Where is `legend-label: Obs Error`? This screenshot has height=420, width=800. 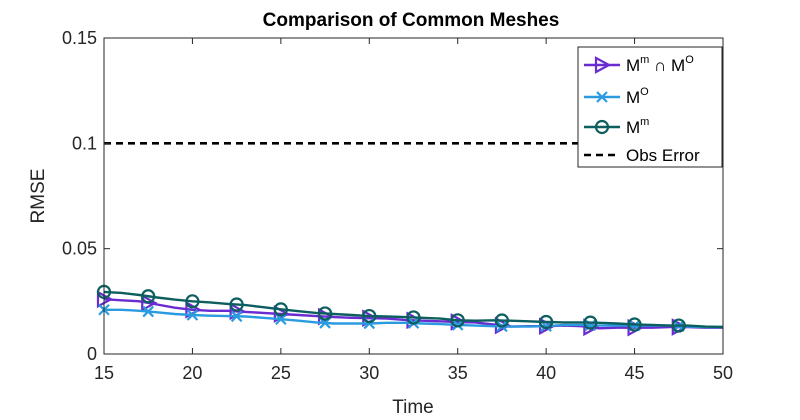
legend-label: Obs Error is located at coordinates (663, 155).